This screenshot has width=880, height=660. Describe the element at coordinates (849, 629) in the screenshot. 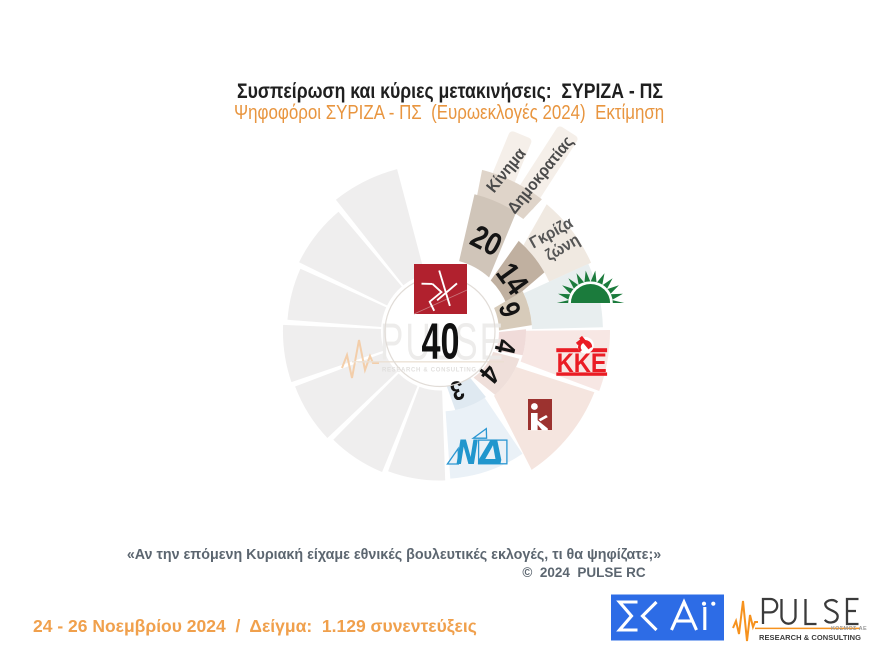

I see `svg-text: ΚΟΣΜΟΣ ΑΕ` at that location.